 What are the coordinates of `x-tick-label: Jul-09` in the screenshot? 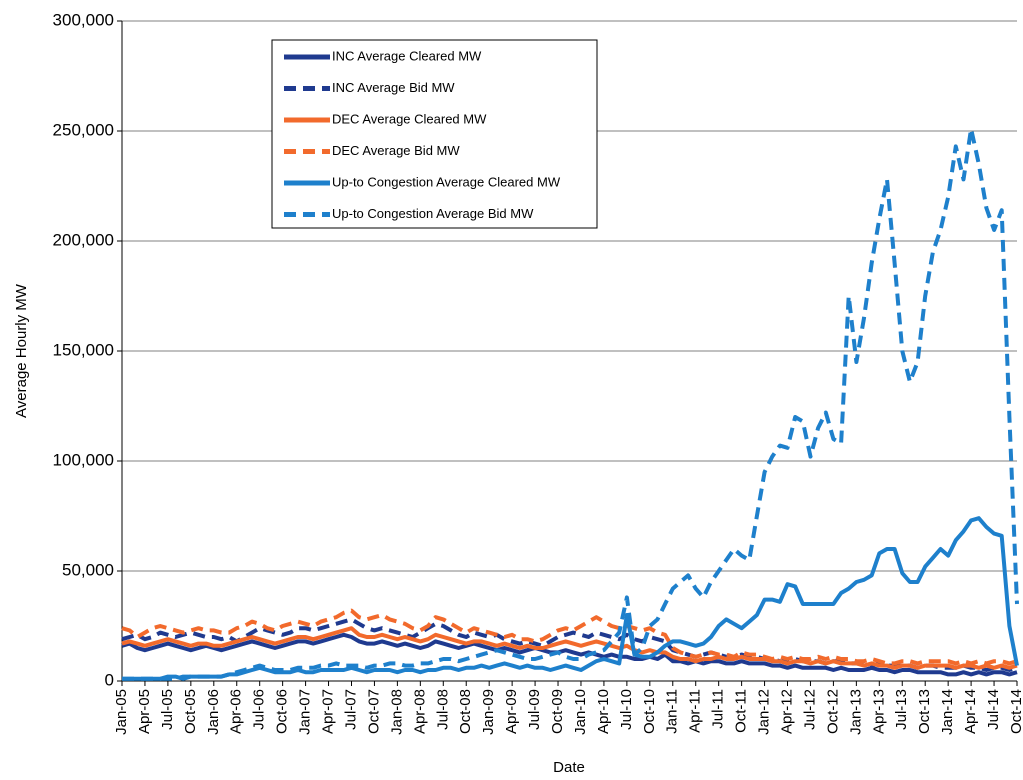 It's located at (534, 709).